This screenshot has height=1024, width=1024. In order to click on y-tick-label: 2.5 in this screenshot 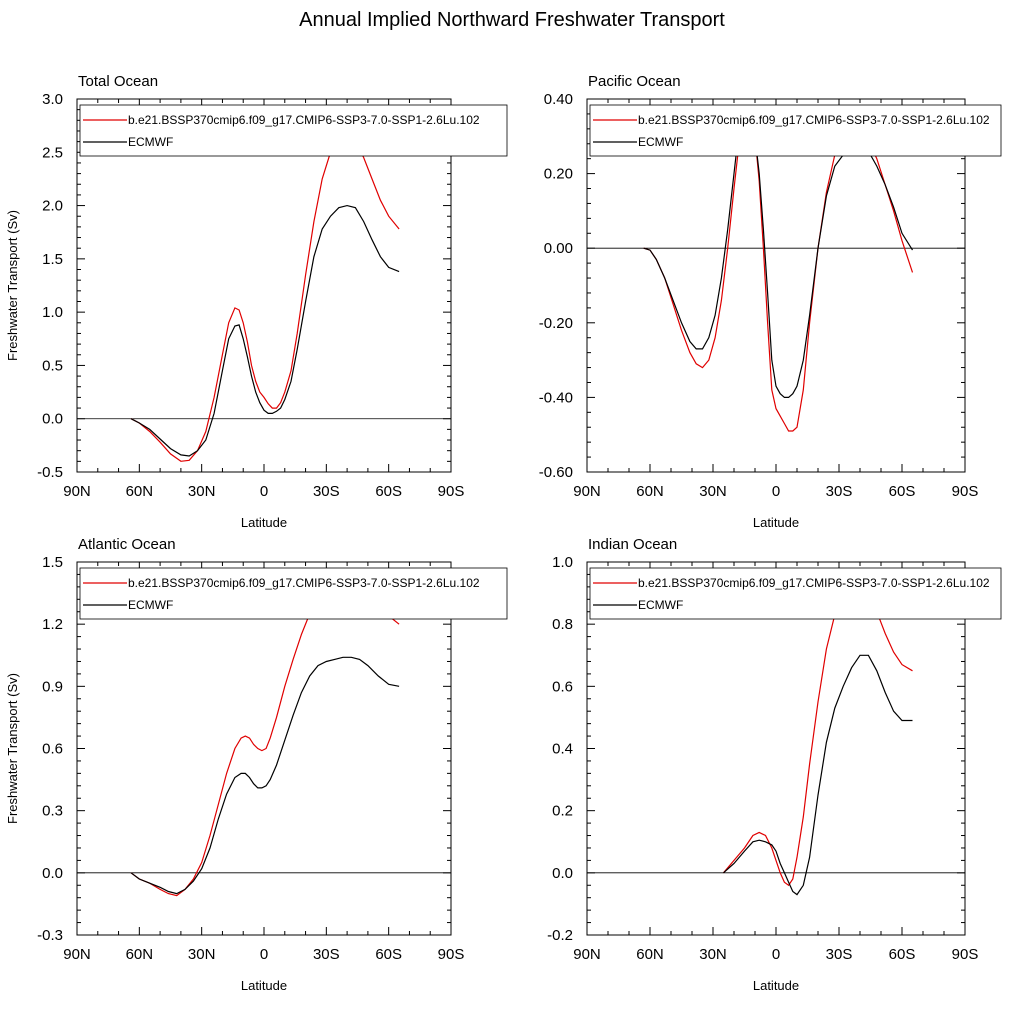, I will do `click(52, 152)`.